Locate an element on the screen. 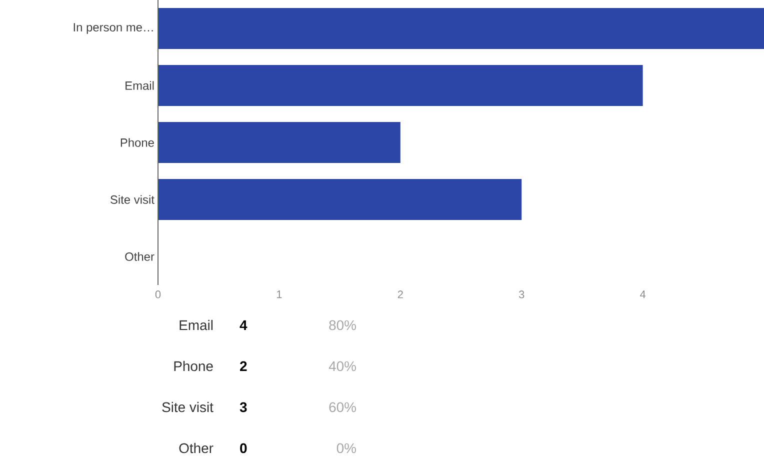 The width and height of the screenshot is (764, 468). y-tick-label: Email is located at coordinates (140, 85).